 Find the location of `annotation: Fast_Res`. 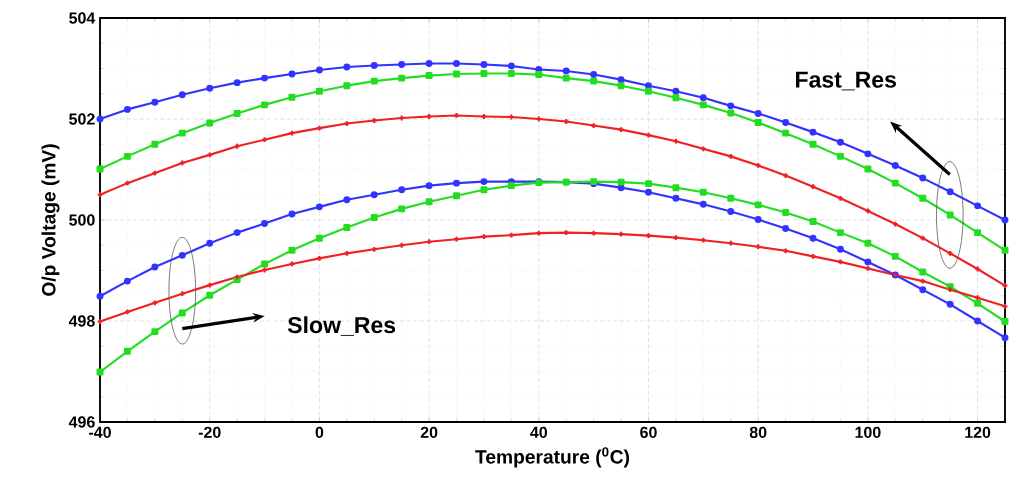

annotation: Fast_Res is located at coordinates (846, 81).